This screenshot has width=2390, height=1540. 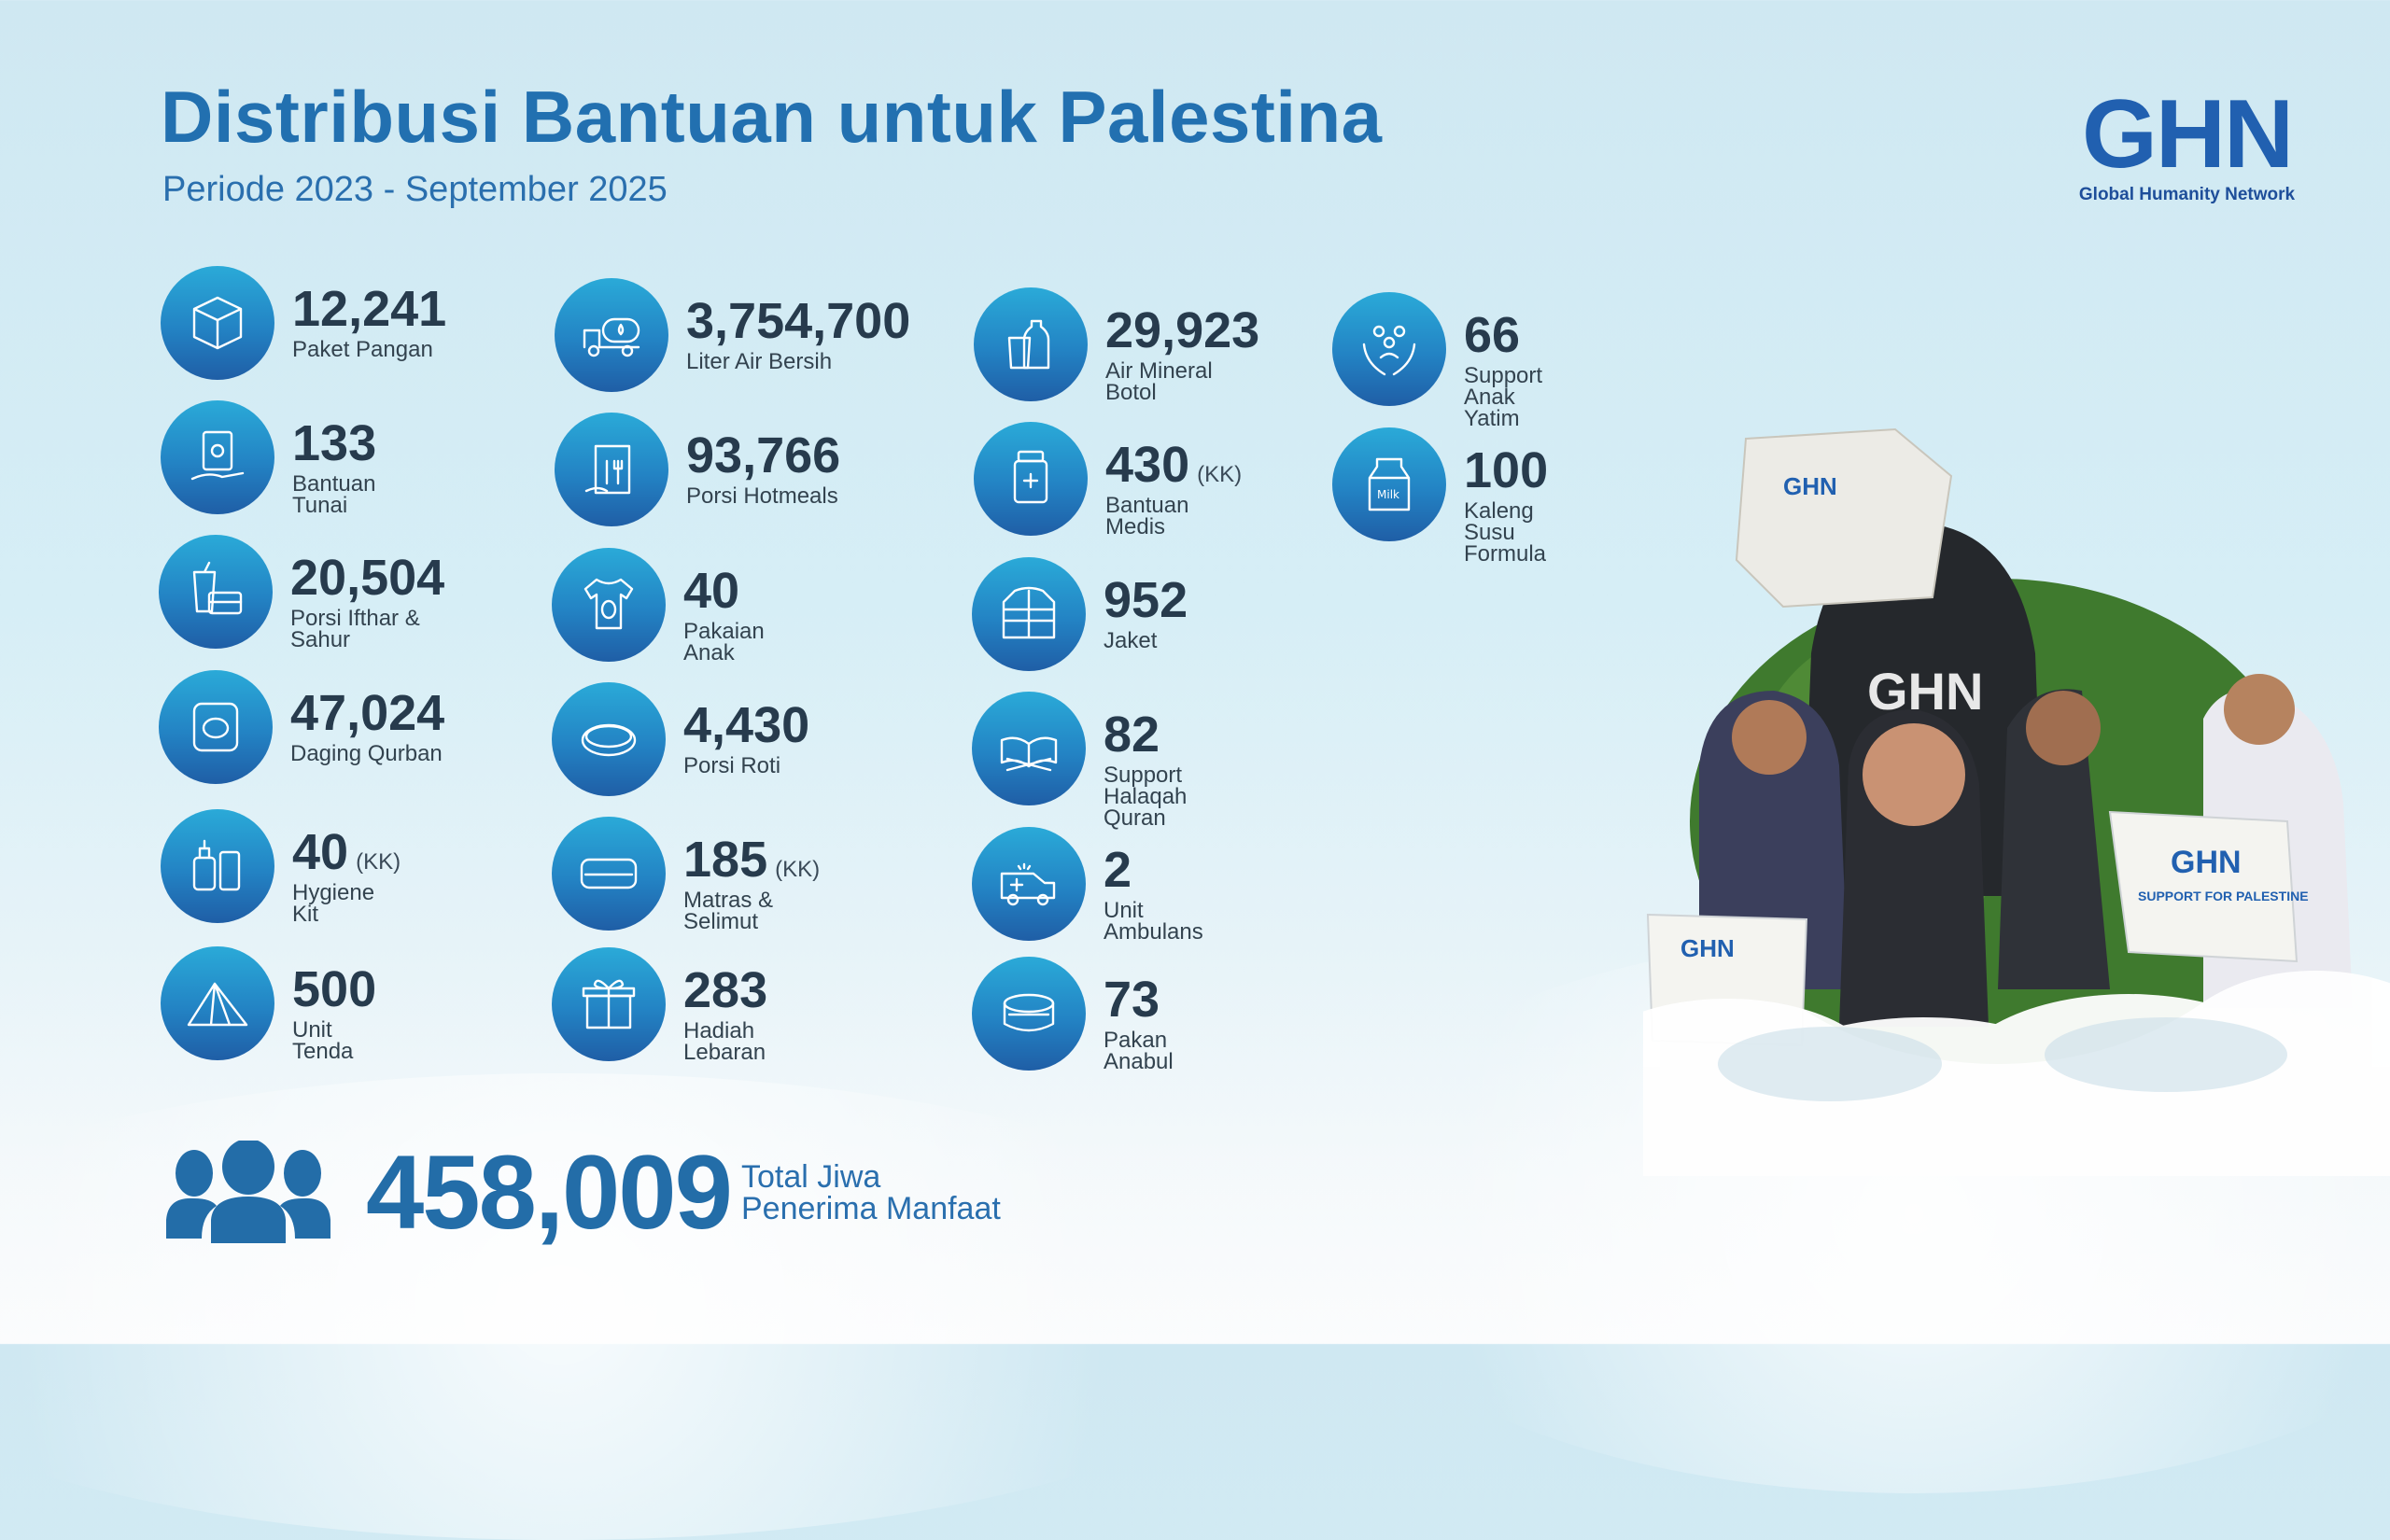 What do you see at coordinates (1503, 397) in the screenshot?
I see `stat-label: Support Anak Yatim` at bounding box center [1503, 397].